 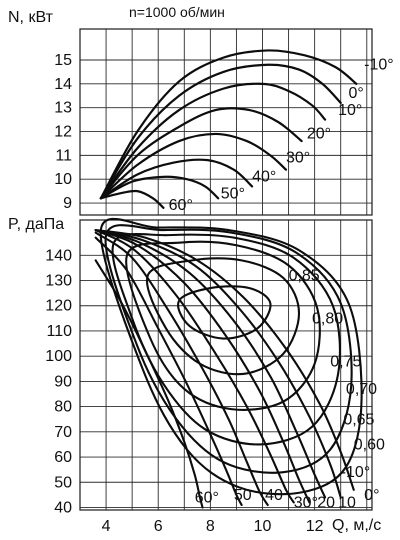 What do you see at coordinates (327, 318) in the screenshot?
I see `pressure-curve-label: 0,80` at bounding box center [327, 318].